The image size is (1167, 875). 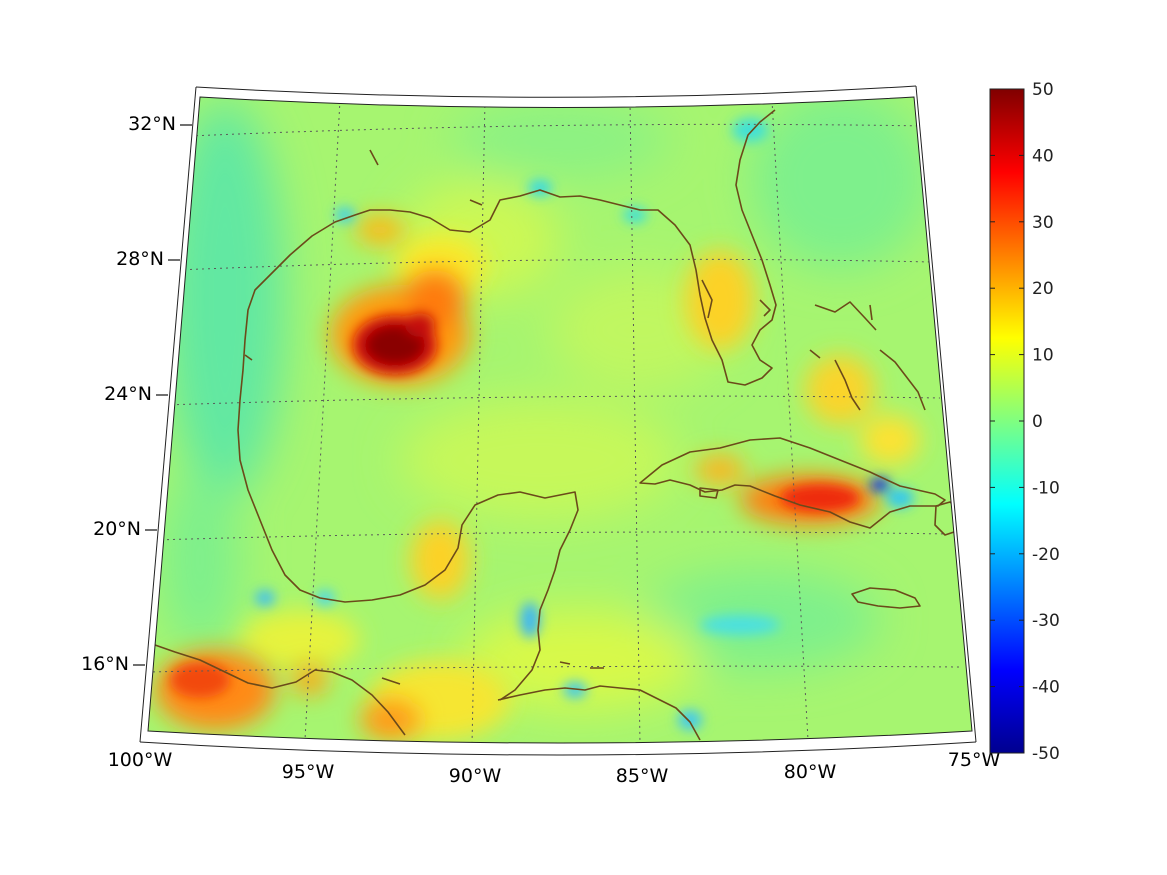 I want to click on lat-label-28: 28°N, so click(x=140, y=259).